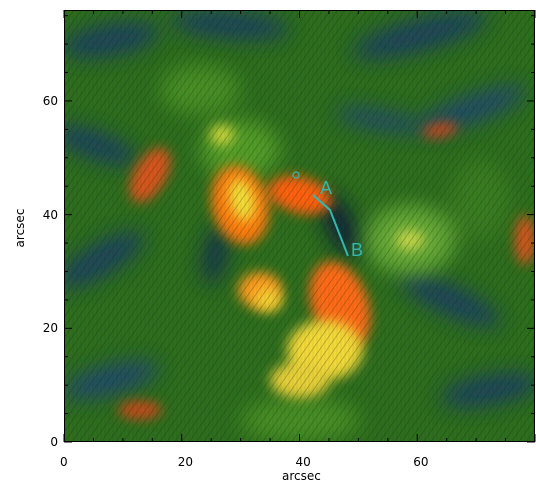  I want to click on y-axis-label: arcsec, so click(20, 228).